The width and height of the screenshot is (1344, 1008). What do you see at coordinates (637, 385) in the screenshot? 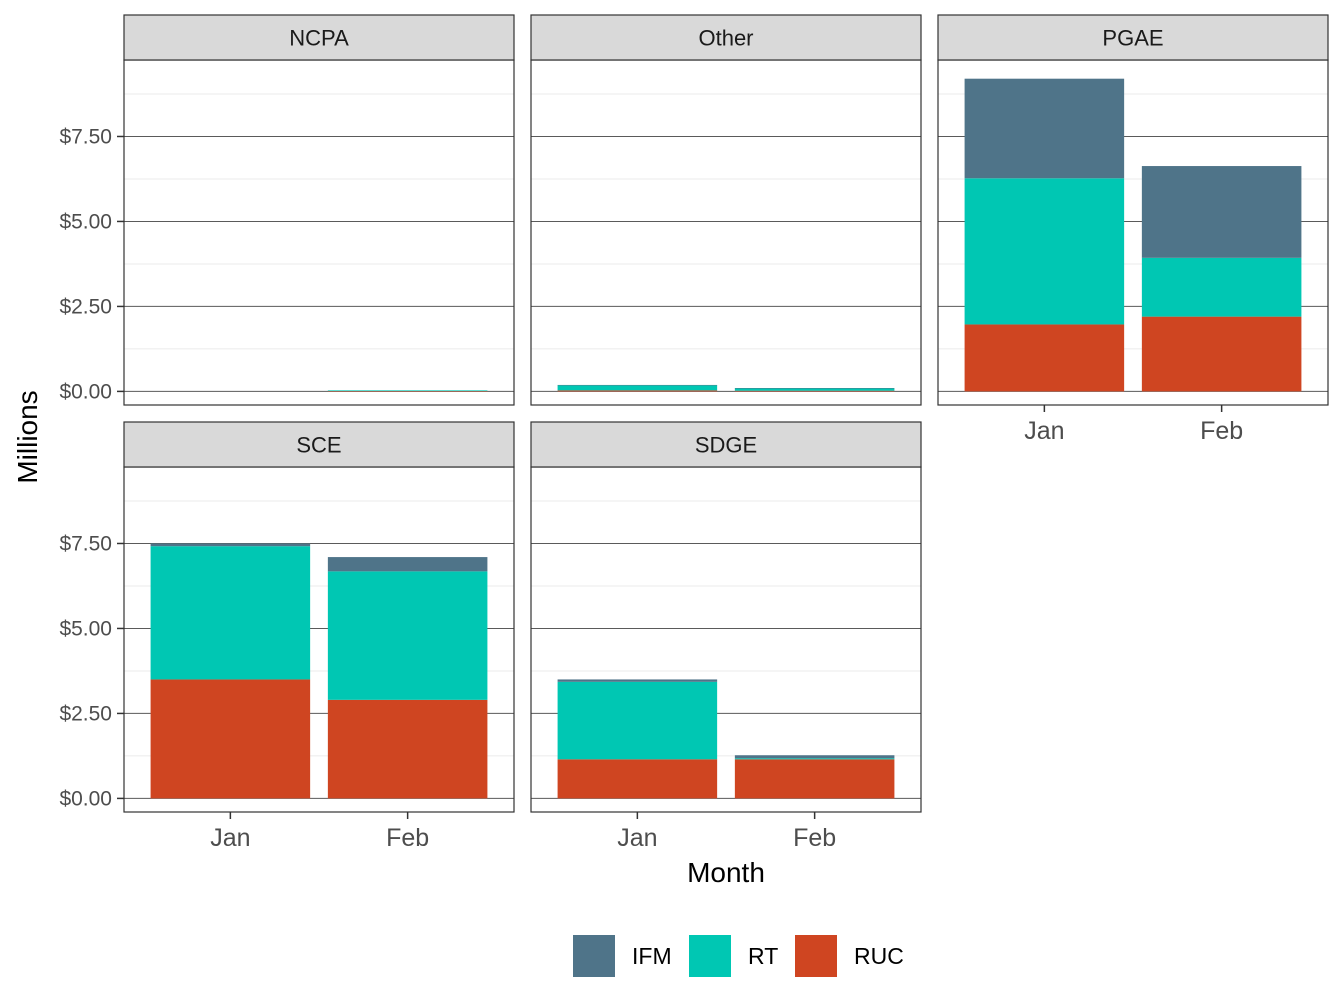
I see `bar-other-jan-ifm` at bounding box center [637, 385].